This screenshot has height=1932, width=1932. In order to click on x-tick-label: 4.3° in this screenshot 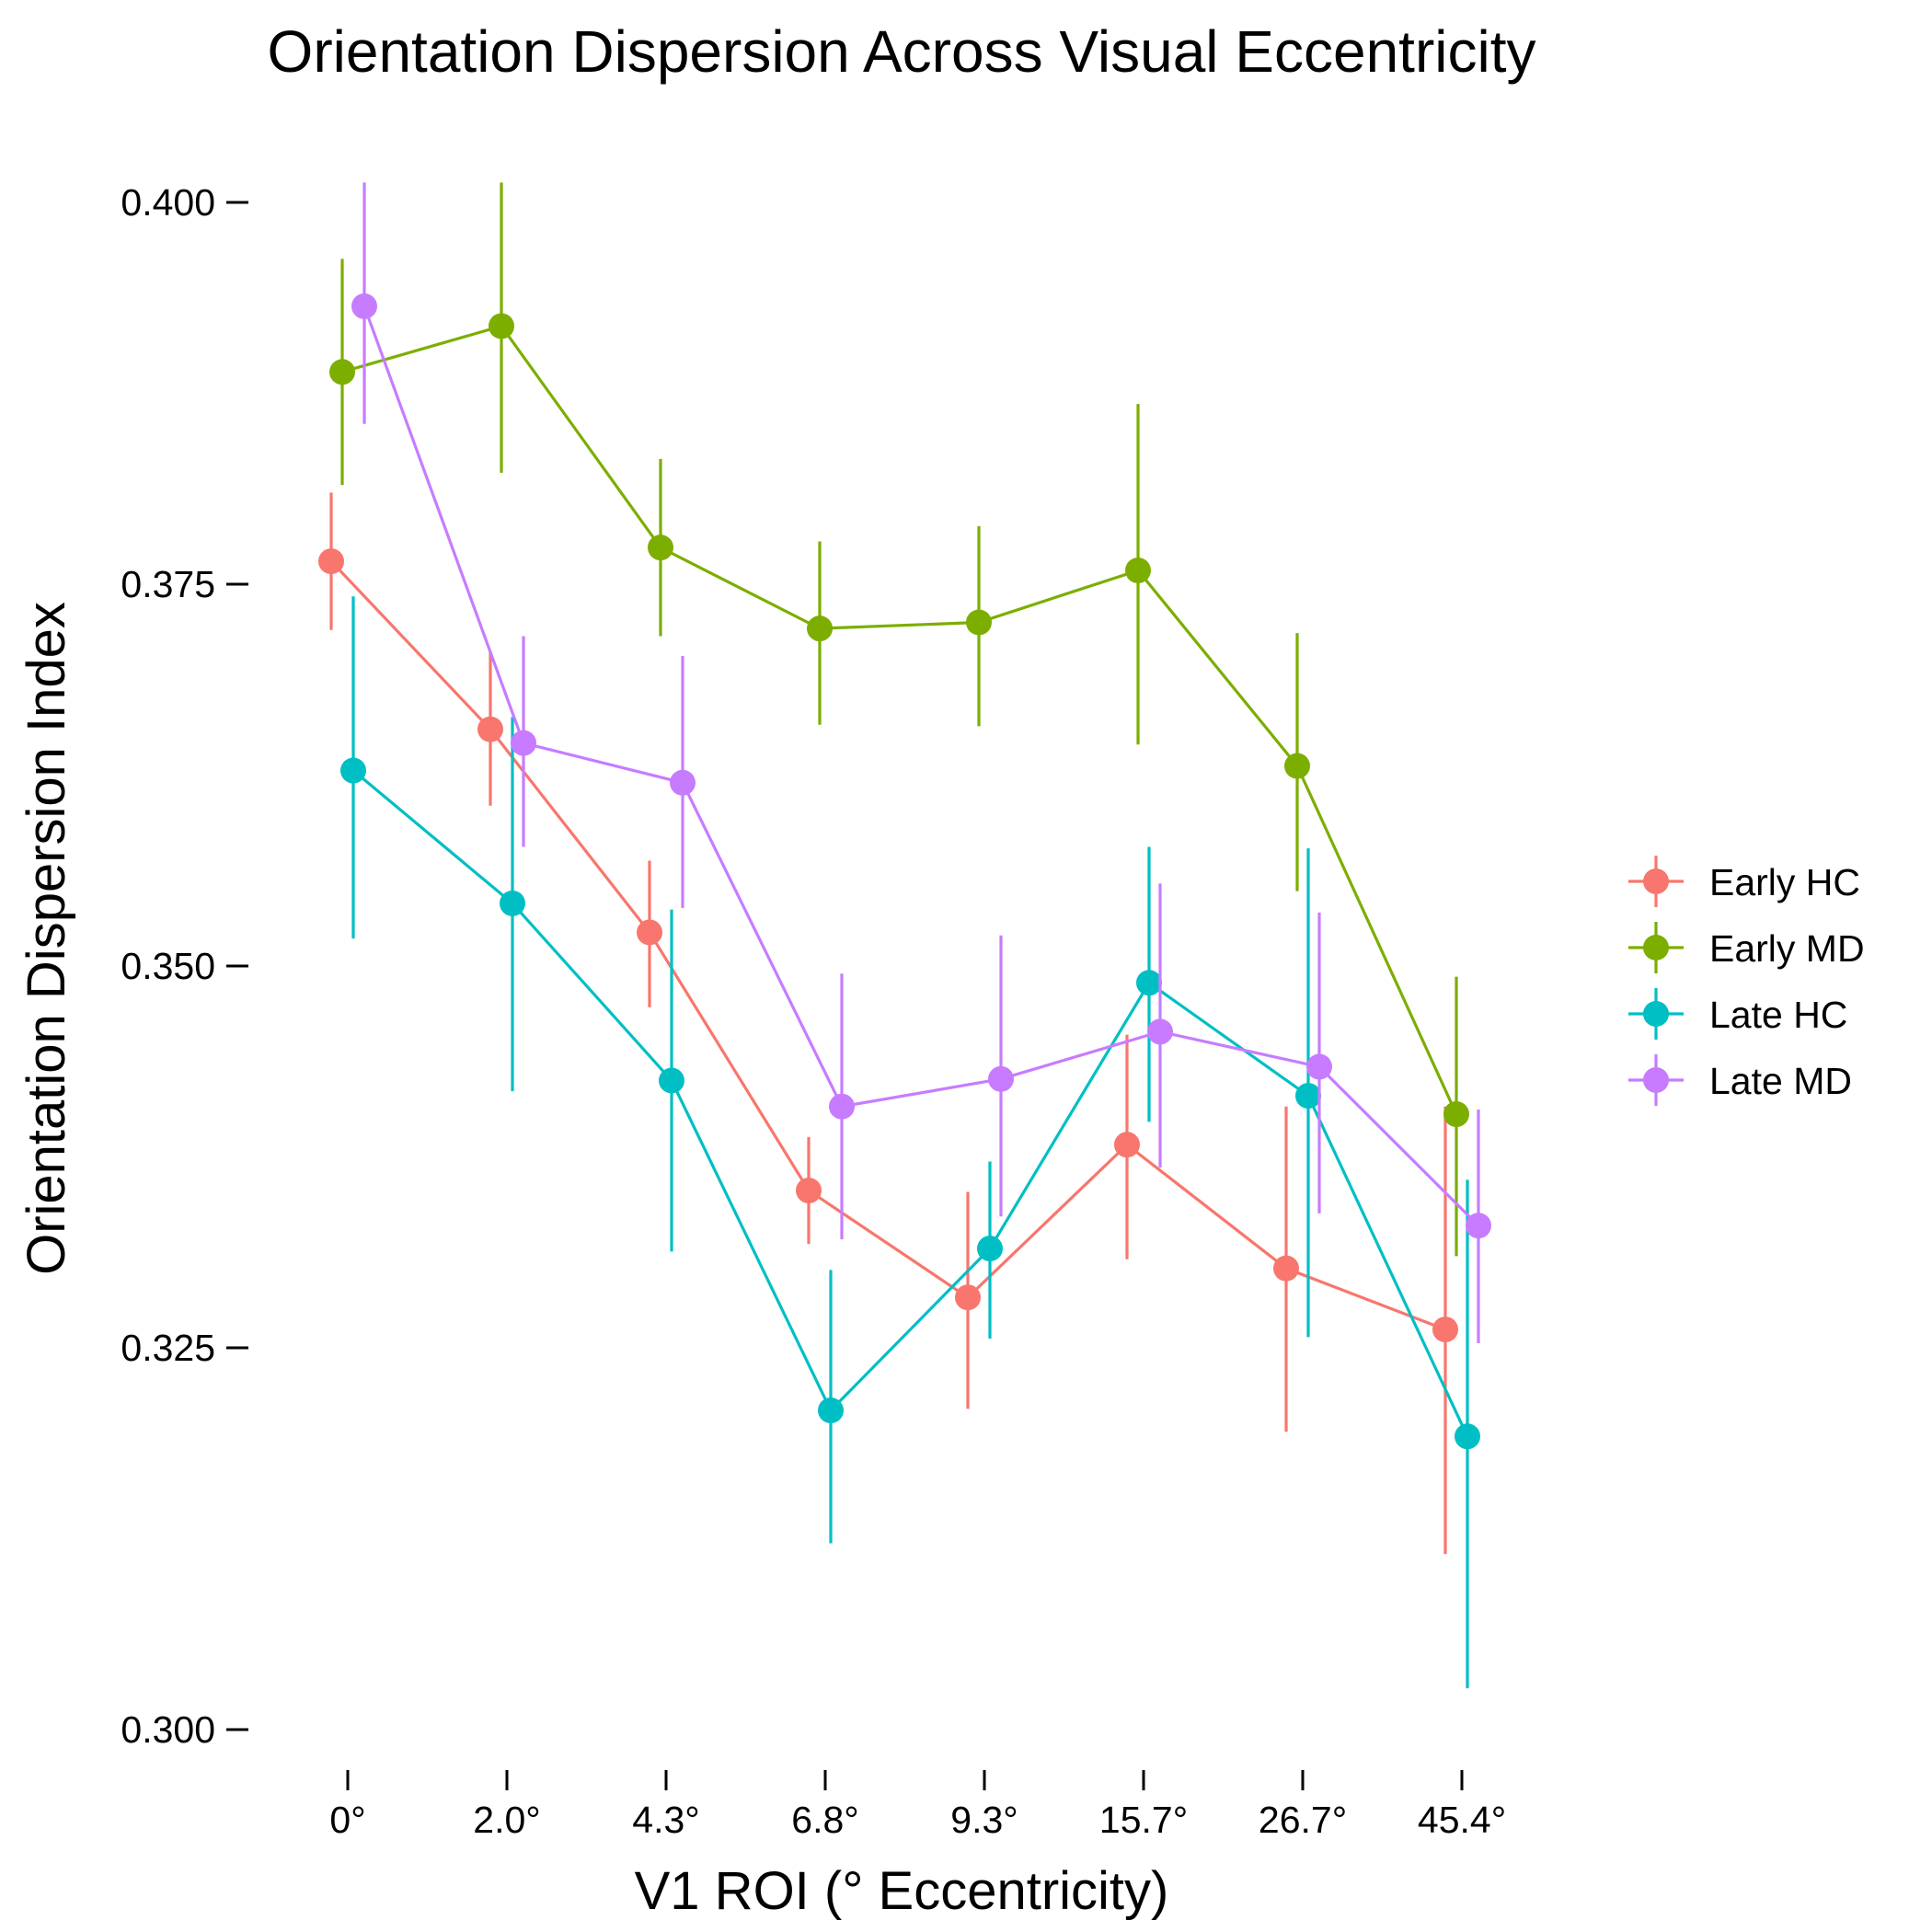, I will do `click(665, 1820)`.